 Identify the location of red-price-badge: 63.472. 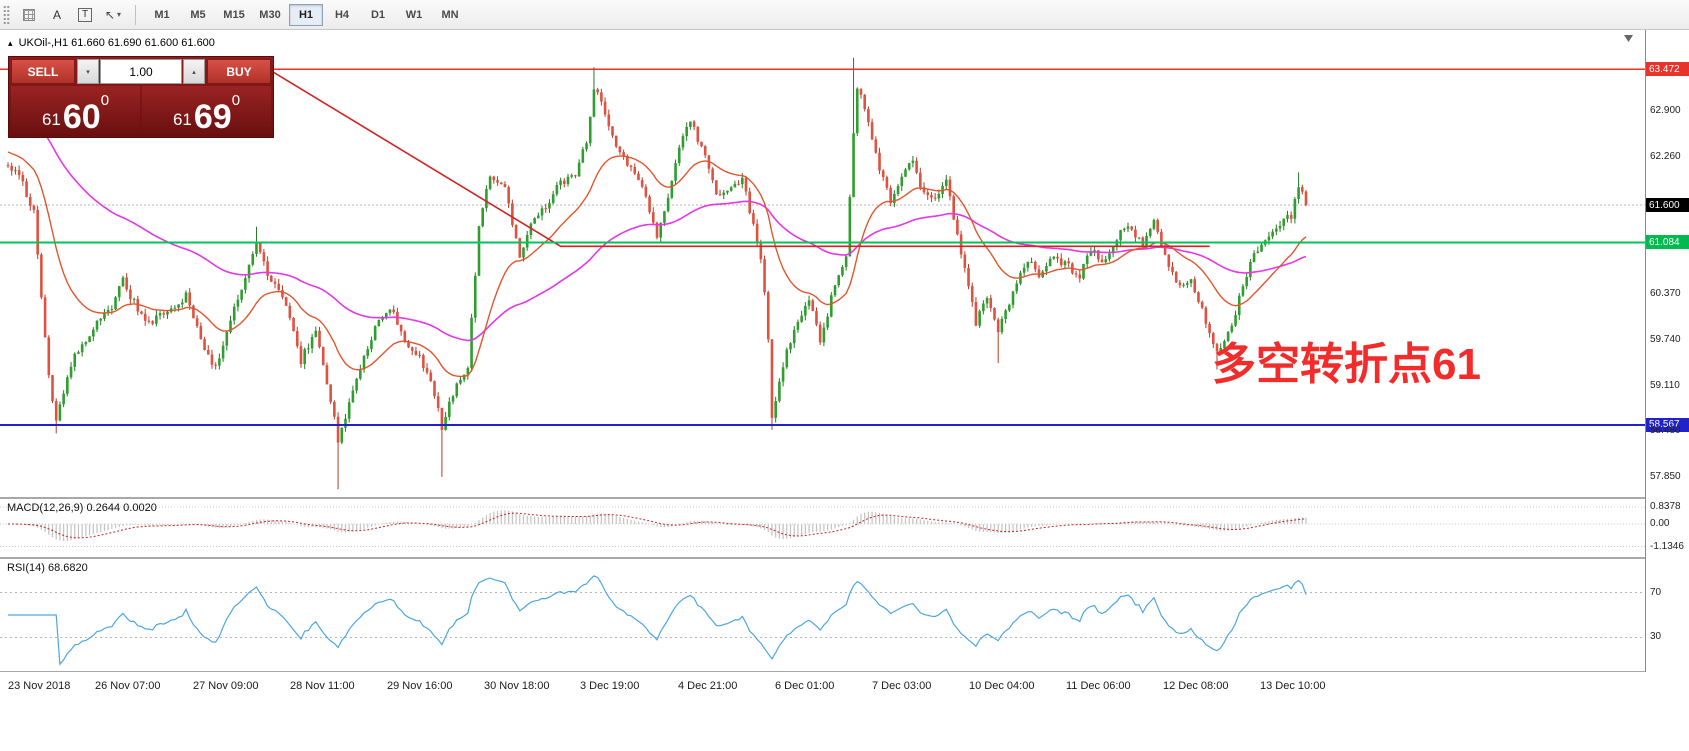
(1667, 69).